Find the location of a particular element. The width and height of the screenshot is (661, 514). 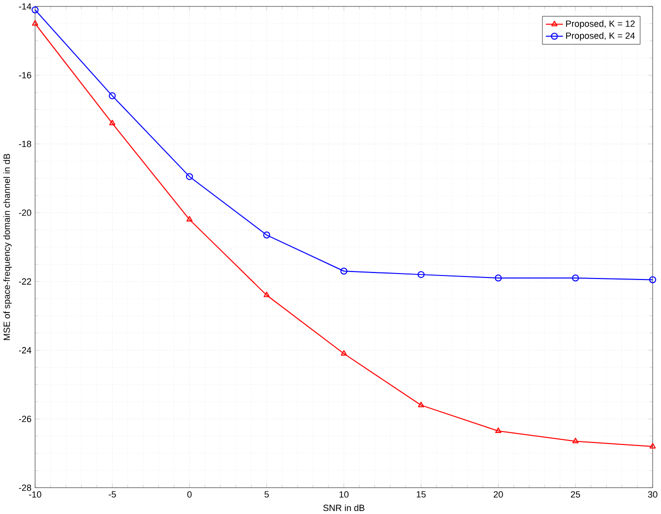

y-tick-label: -14 is located at coordinates (25, 6).